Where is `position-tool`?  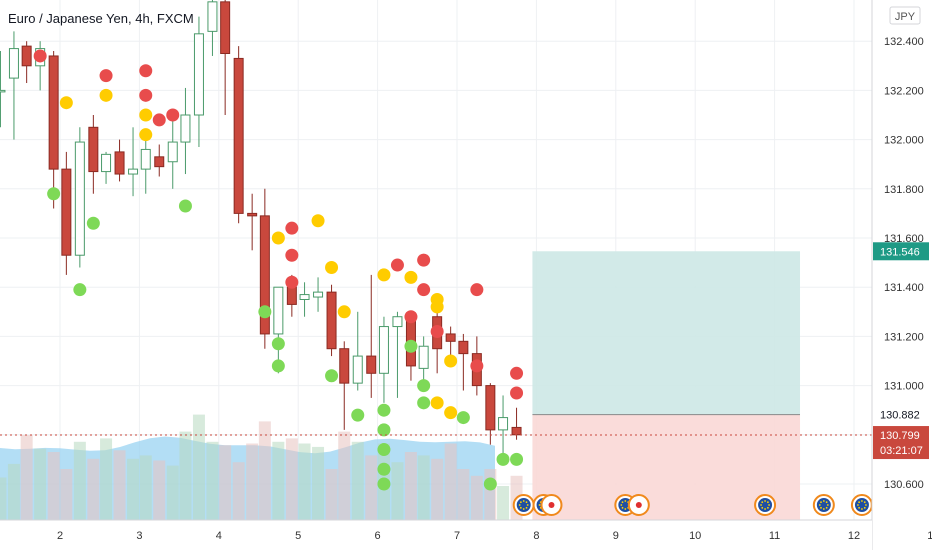
position-tool is located at coordinates (666, 385).